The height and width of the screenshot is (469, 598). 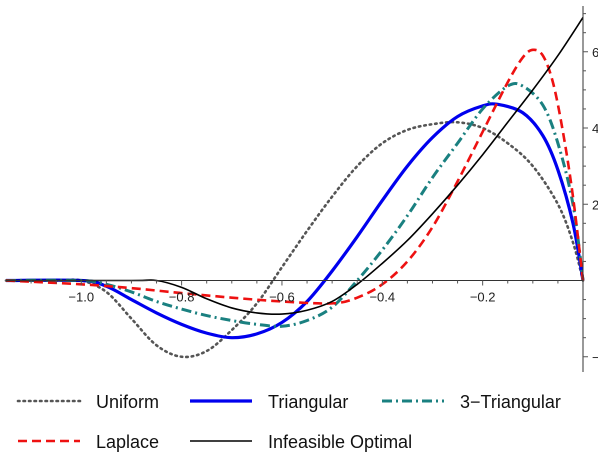 What do you see at coordinates (510, 402) in the screenshot?
I see `legend-label-3-triangular: 3−Triangular` at bounding box center [510, 402].